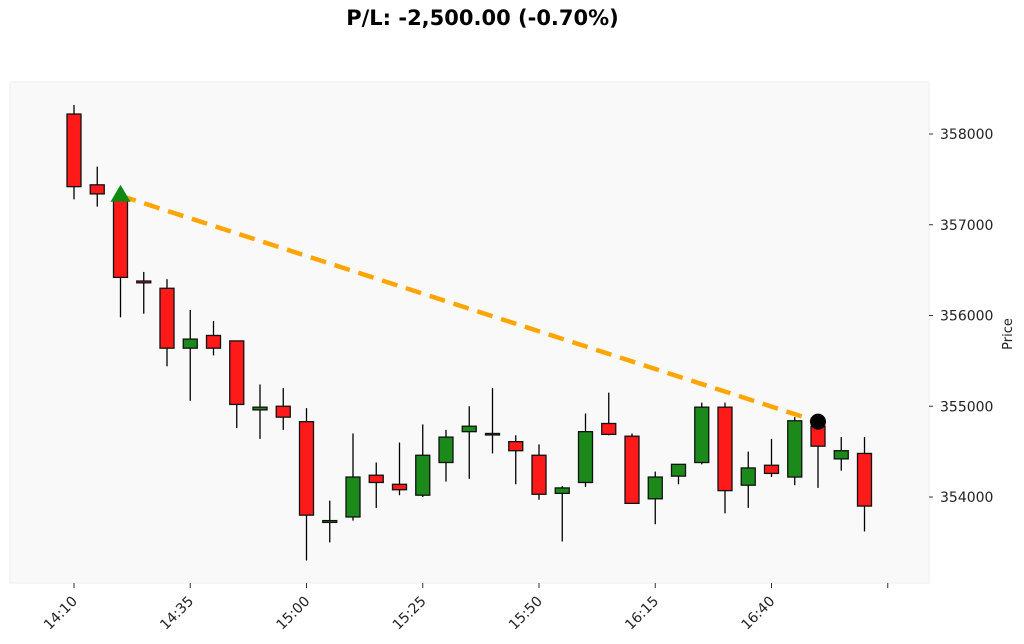 This screenshot has height=644, width=1024. I want to click on y-tick-label: 356000, so click(966, 317).